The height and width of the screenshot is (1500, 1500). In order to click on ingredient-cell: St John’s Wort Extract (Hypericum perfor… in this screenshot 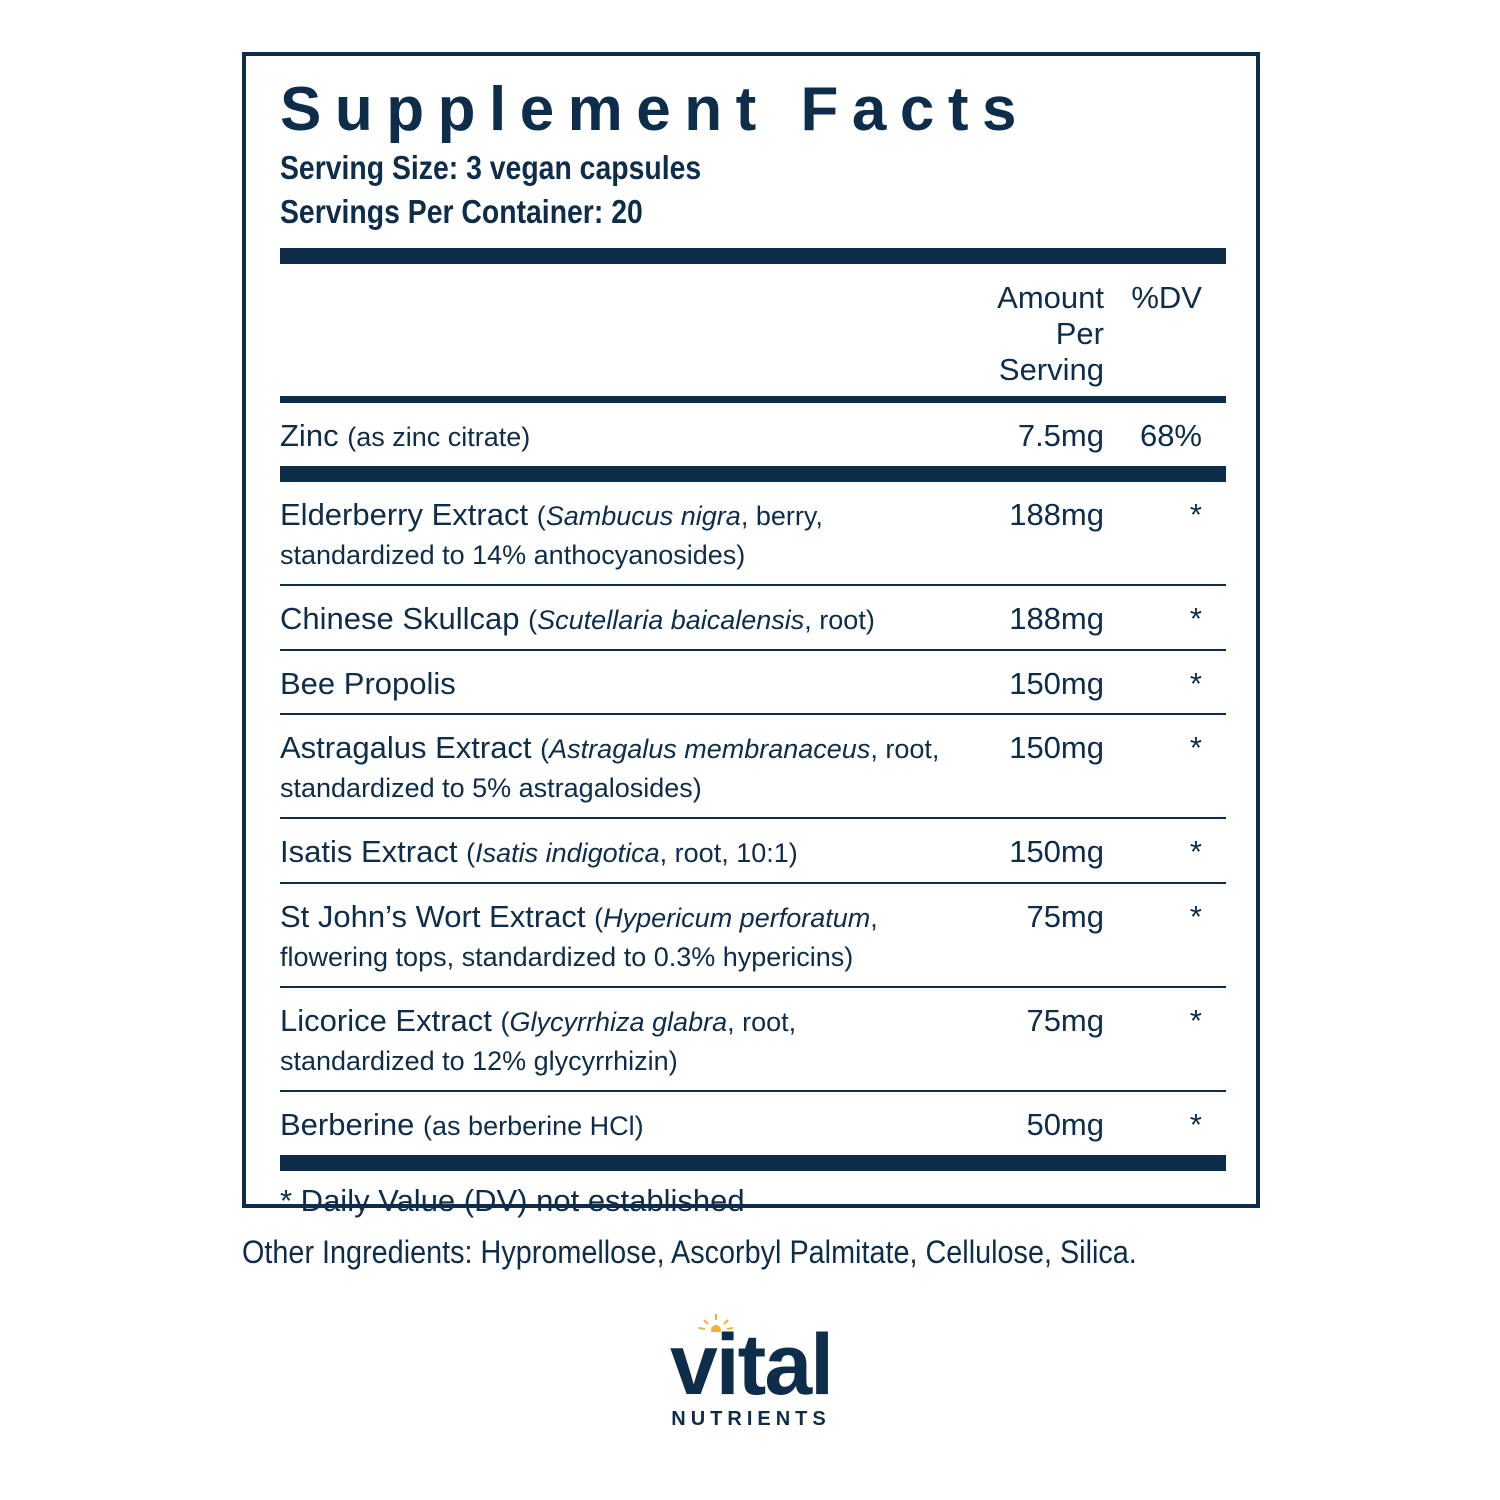, I will do `click(617, 937)`.